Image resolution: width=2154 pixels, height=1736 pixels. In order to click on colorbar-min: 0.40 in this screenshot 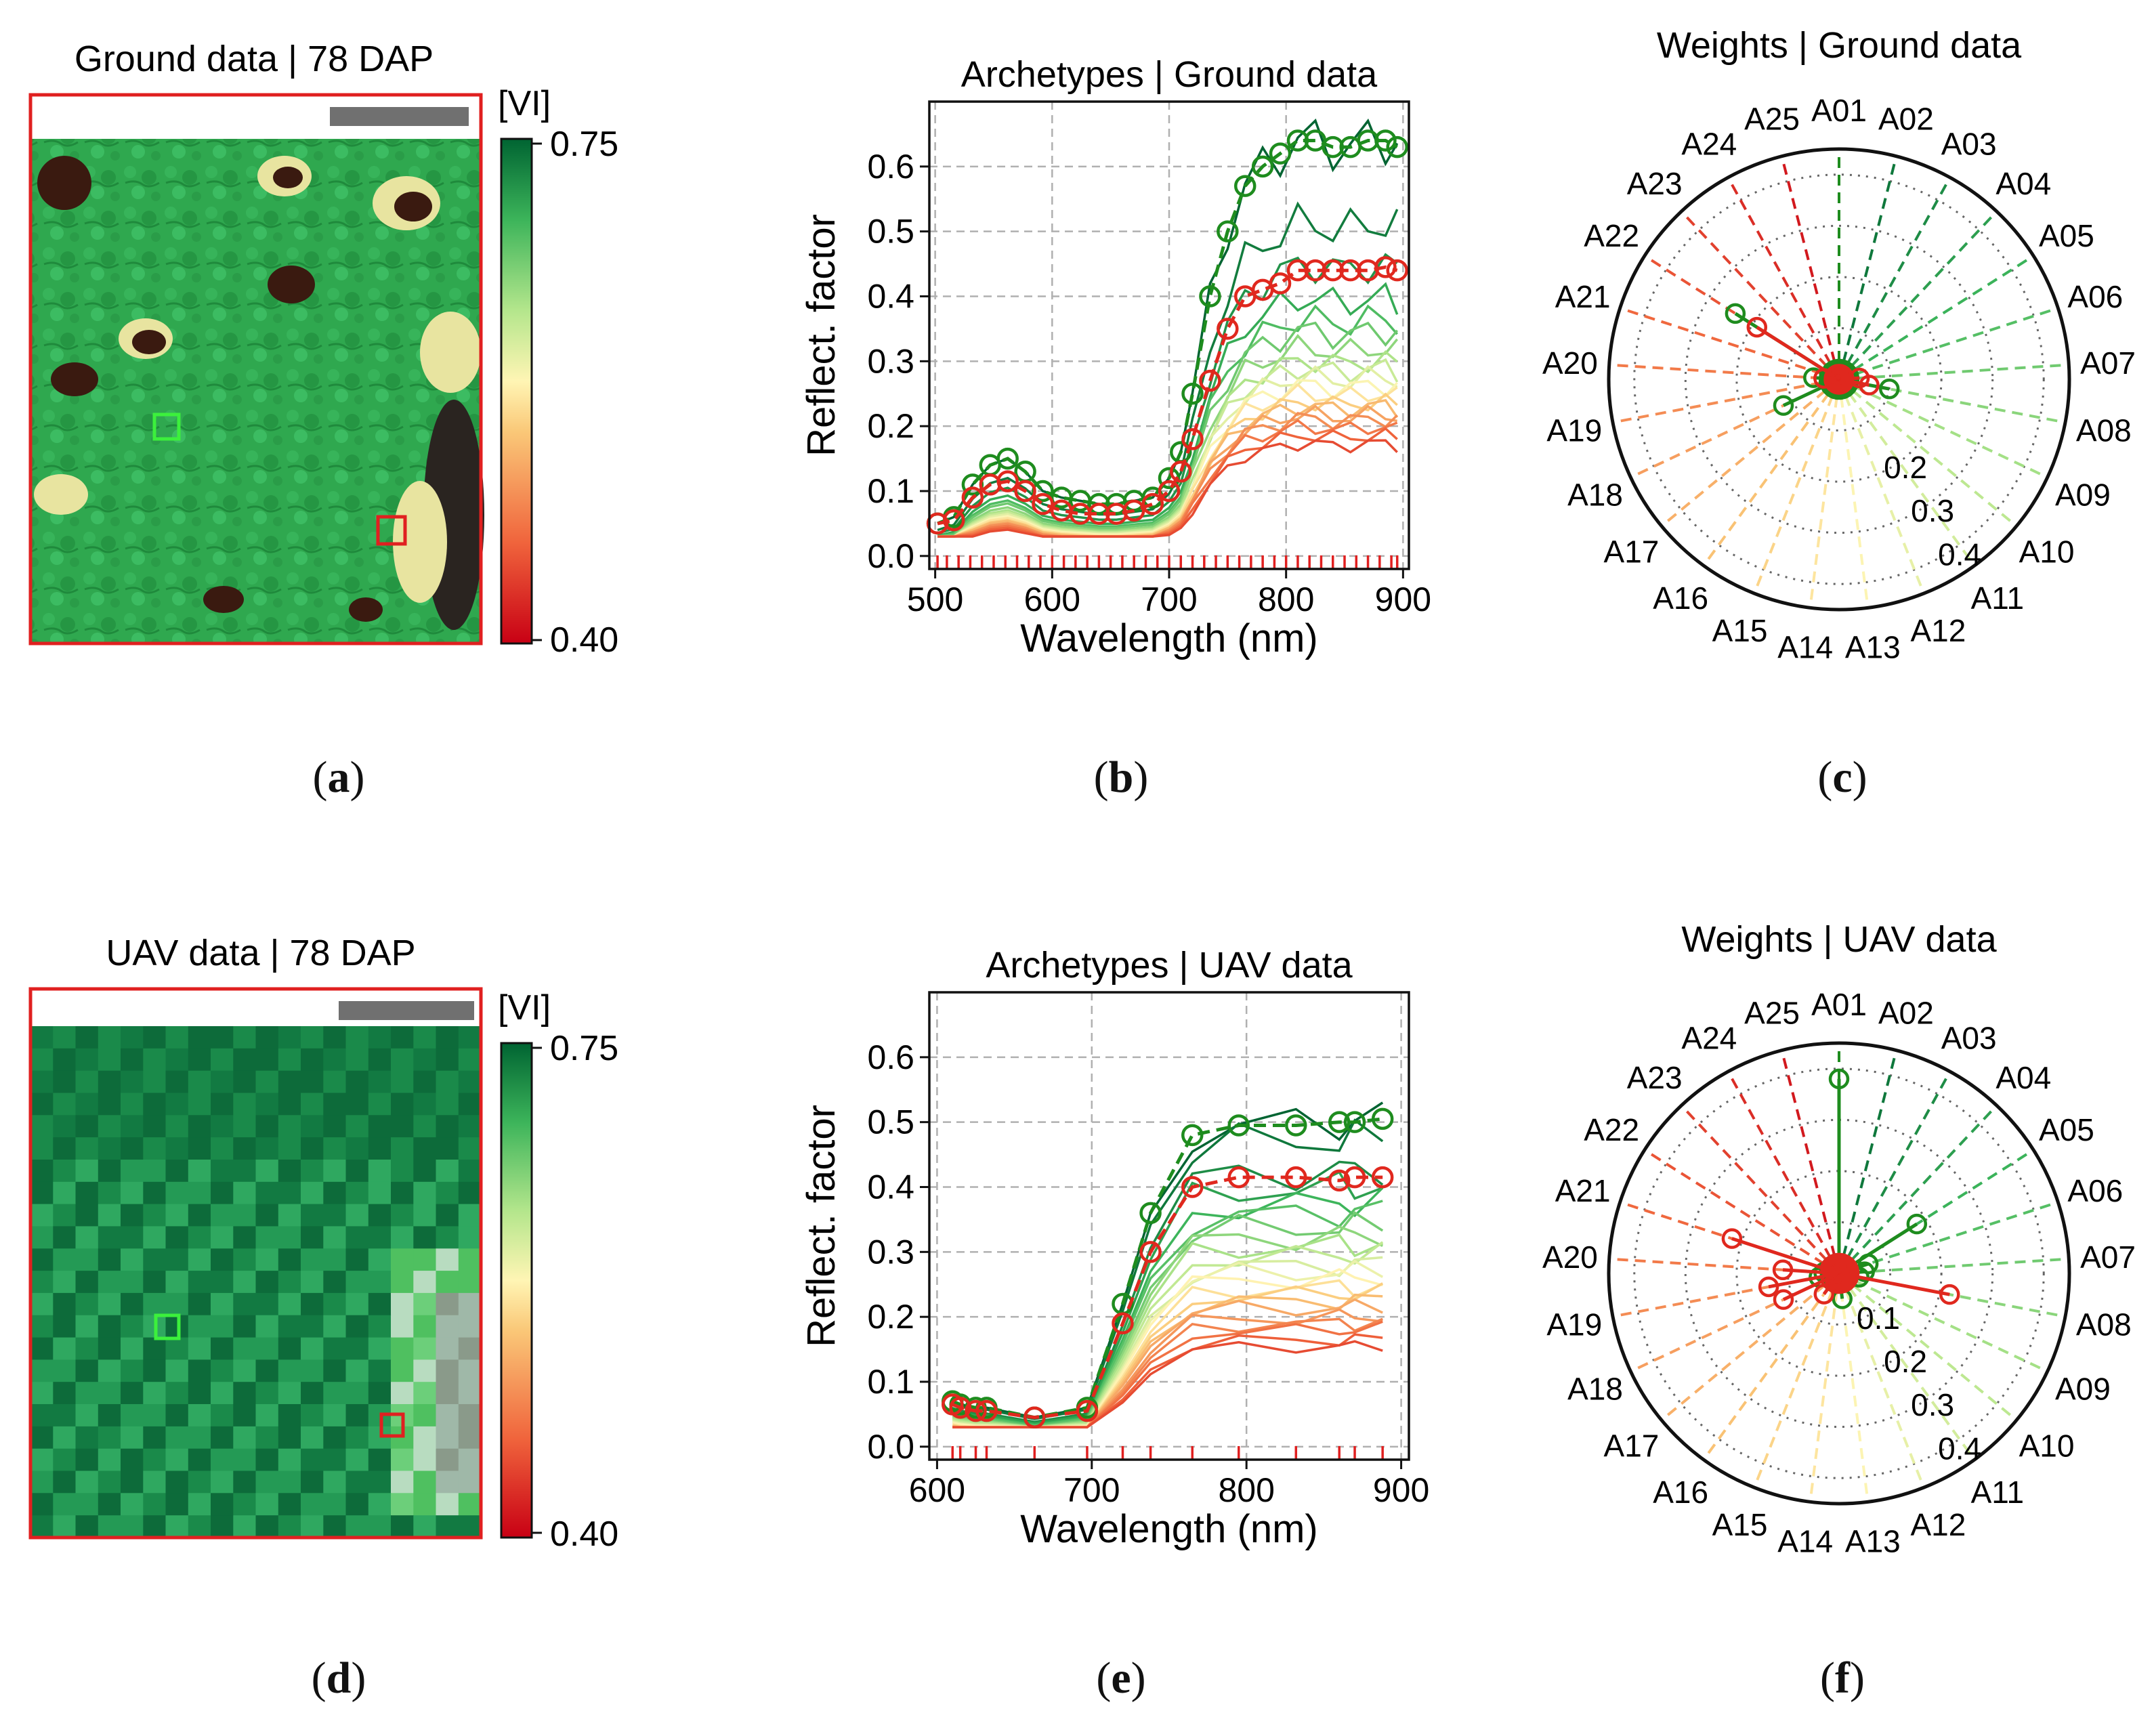, I will do `click(584, 1534)`.